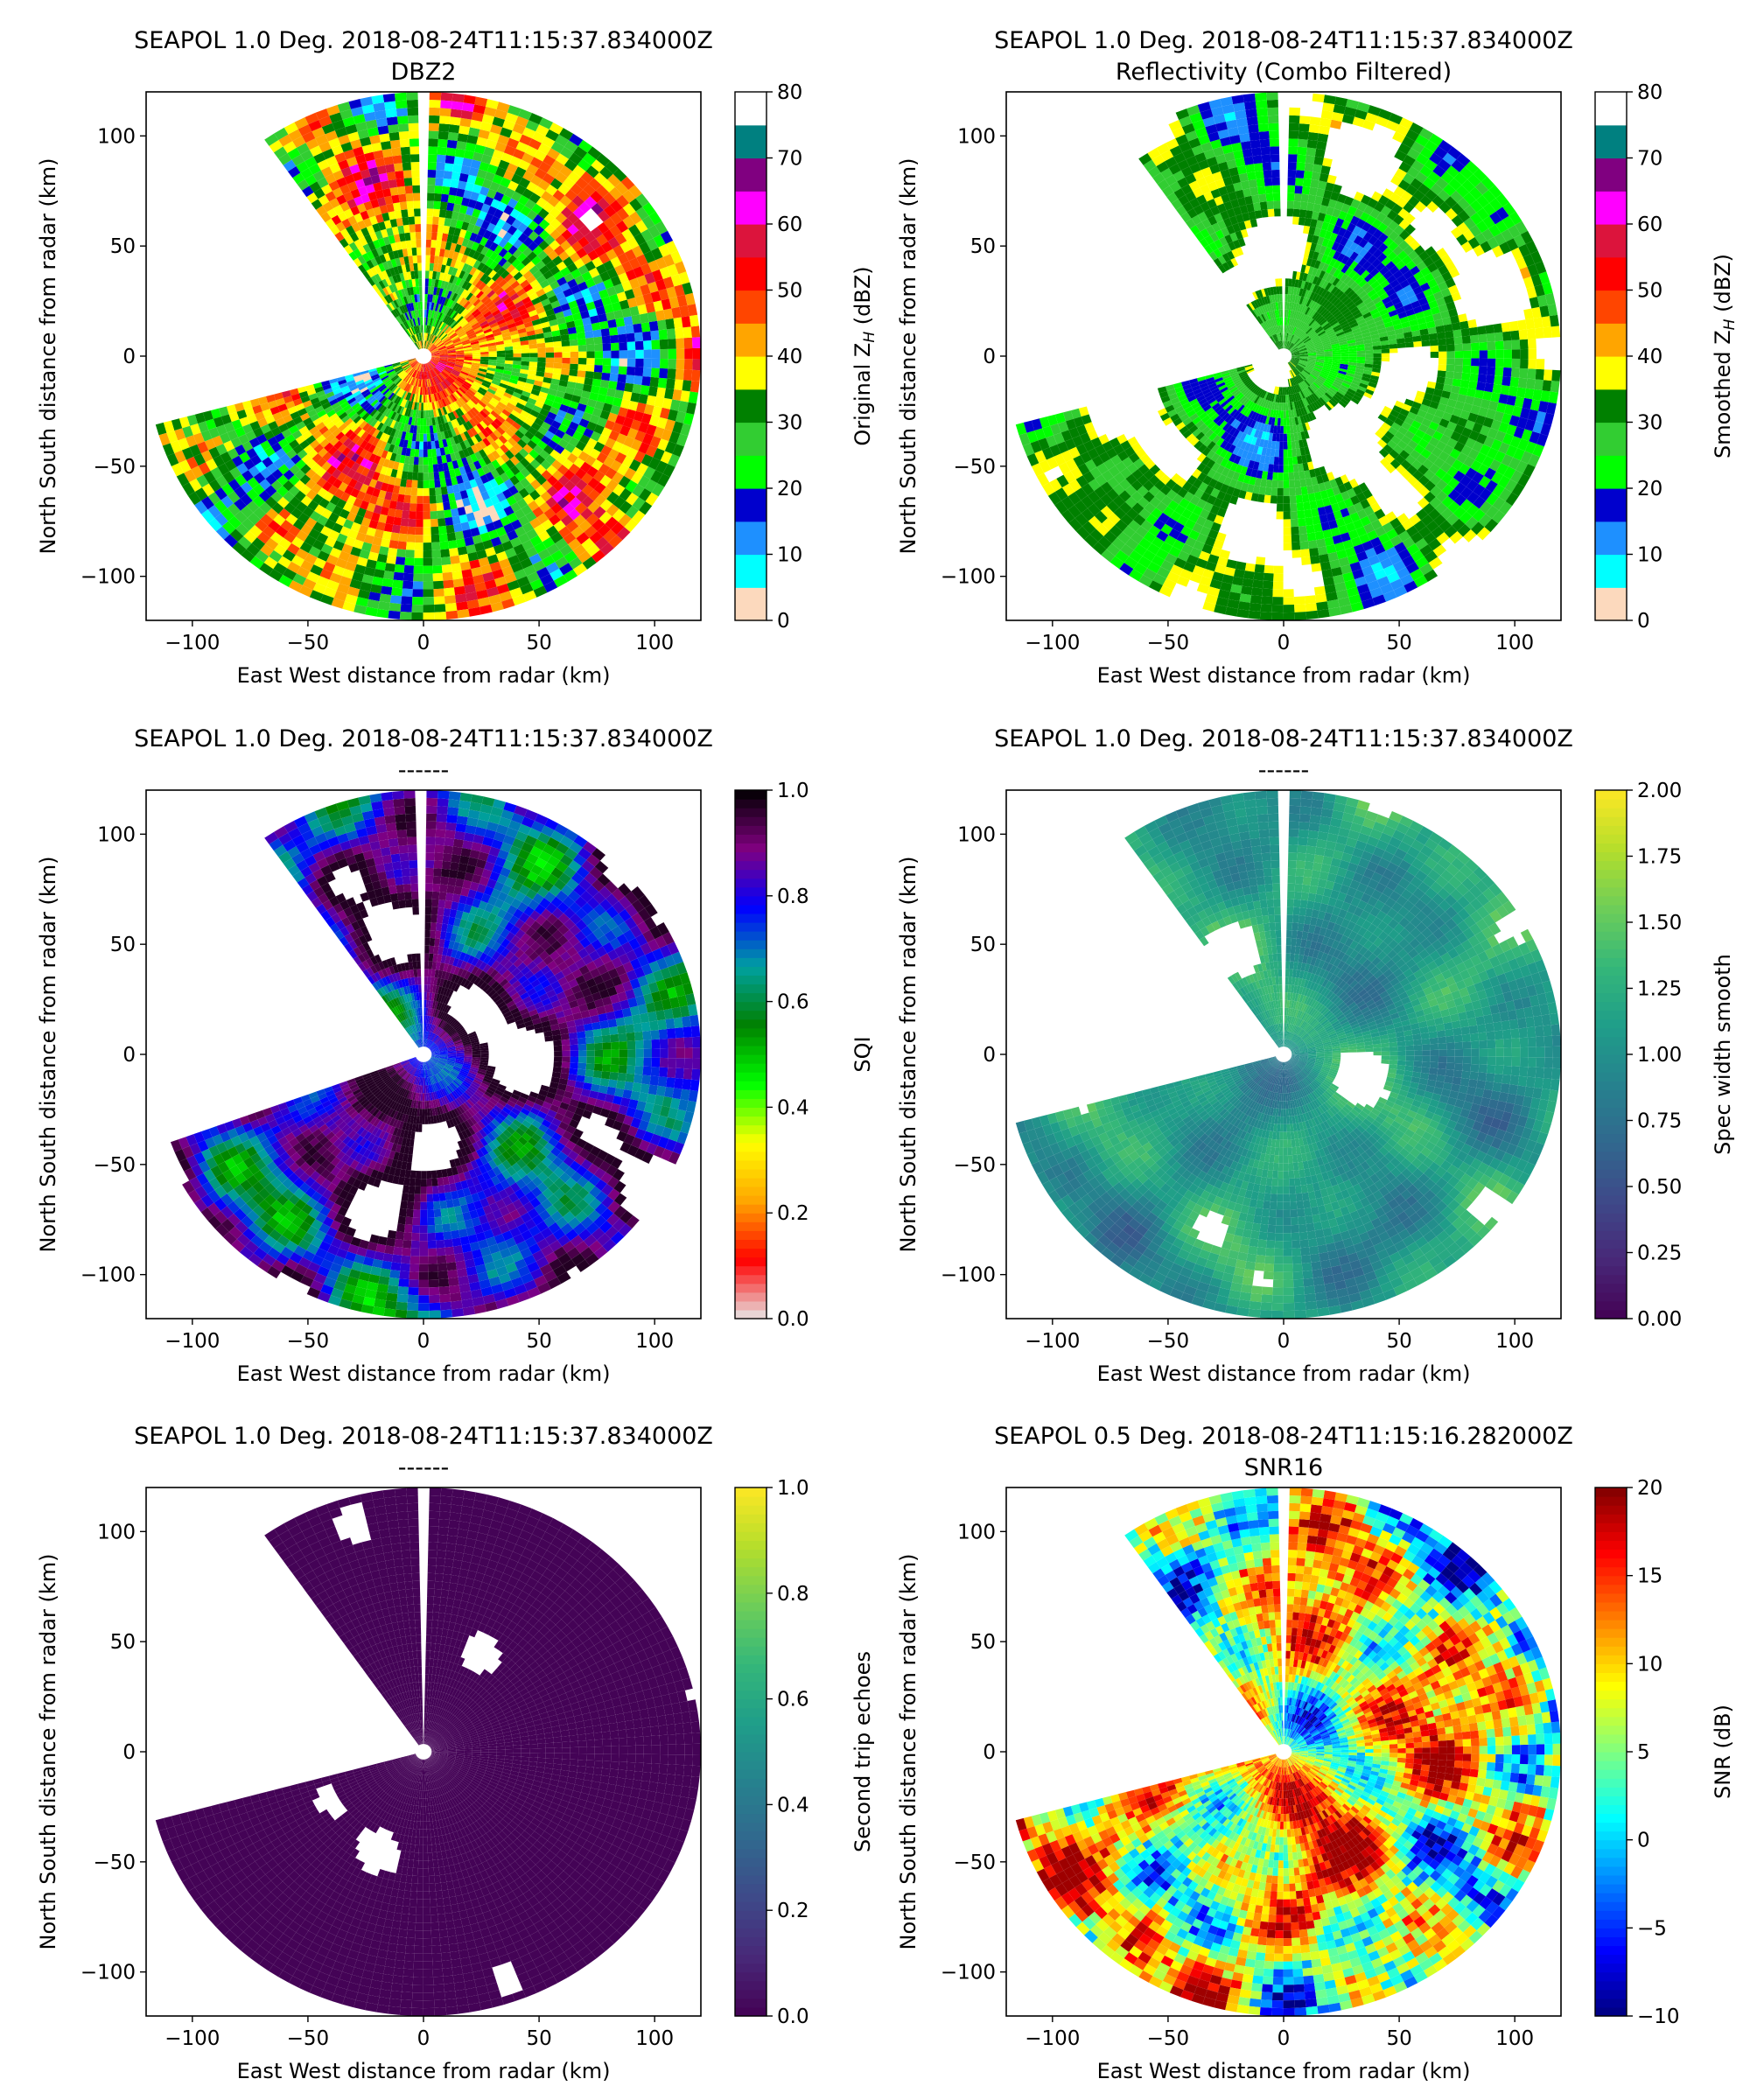 The image size is (1750, 2100). What do you see at coordinates (750, 538) in the screenshot?
I see `colorbar-segment` at bounding box center [750, 538].